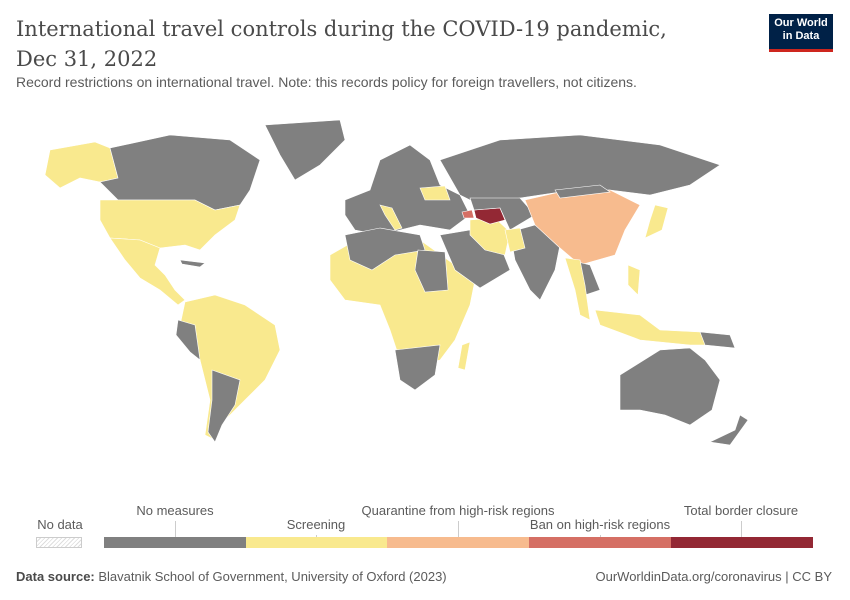 The width and height of the screenshot is (850, 600). I want to click on region-southern-africa, so click(417, 367).